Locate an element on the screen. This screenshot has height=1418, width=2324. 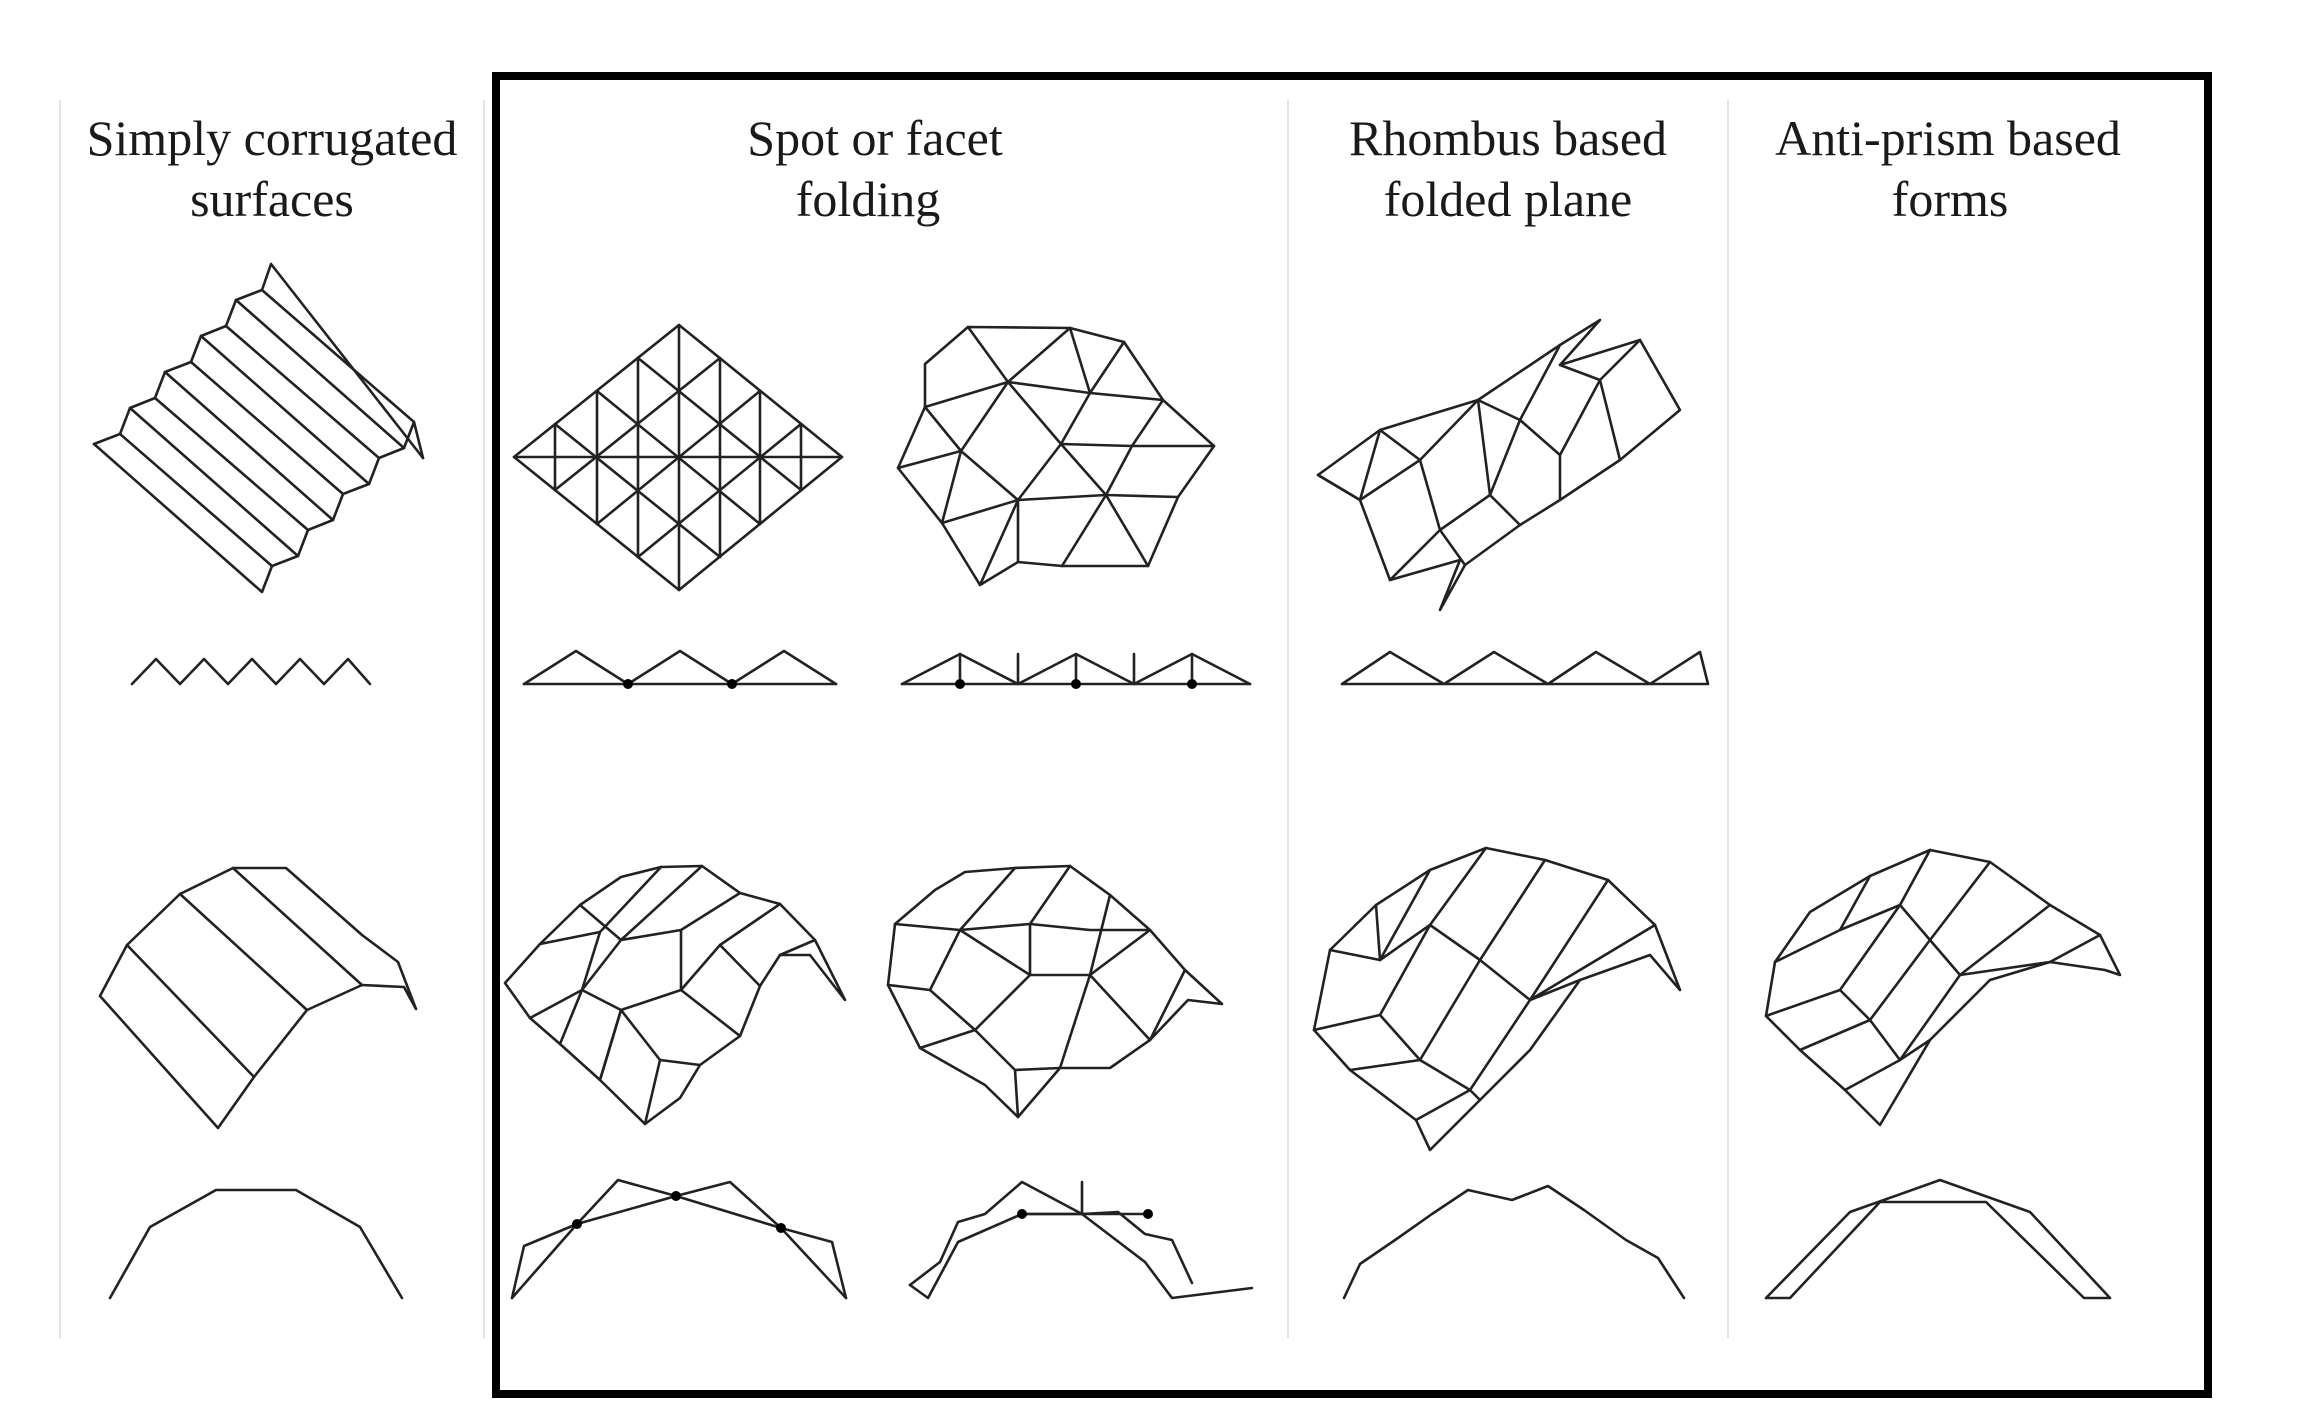
spot-folding-hexagonal-section is located at coordinates (1076, 670).